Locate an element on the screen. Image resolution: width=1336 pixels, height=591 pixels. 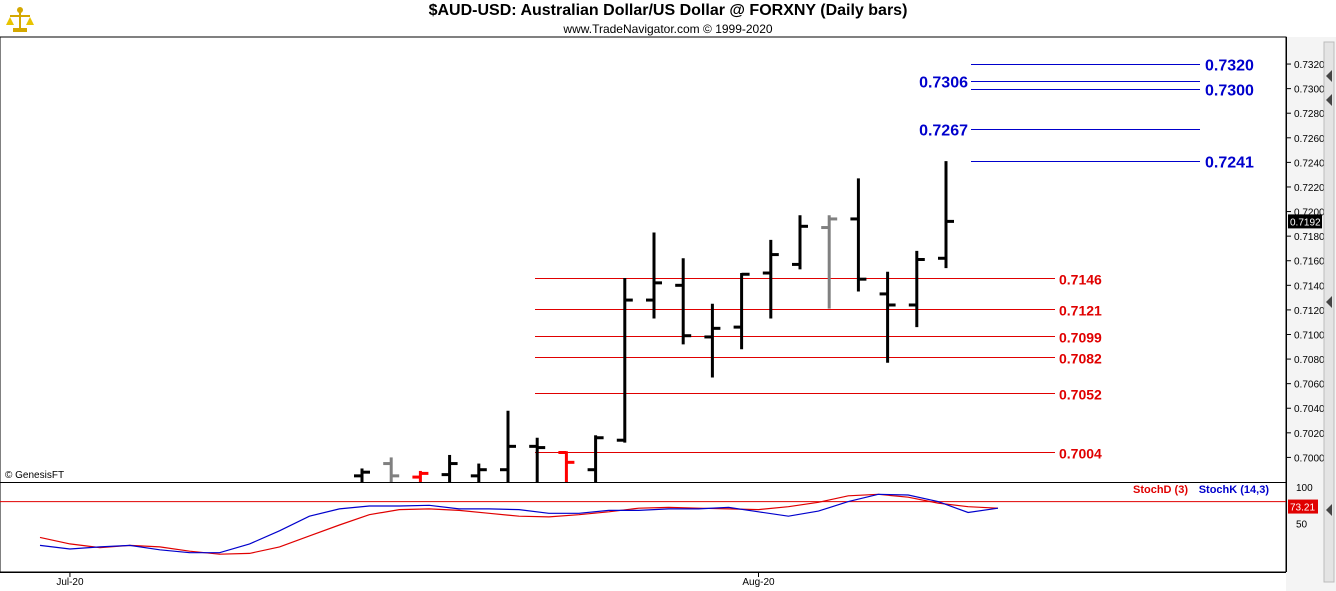
stoch-value-label: 73.21 is located at coordinates (1302, 508).